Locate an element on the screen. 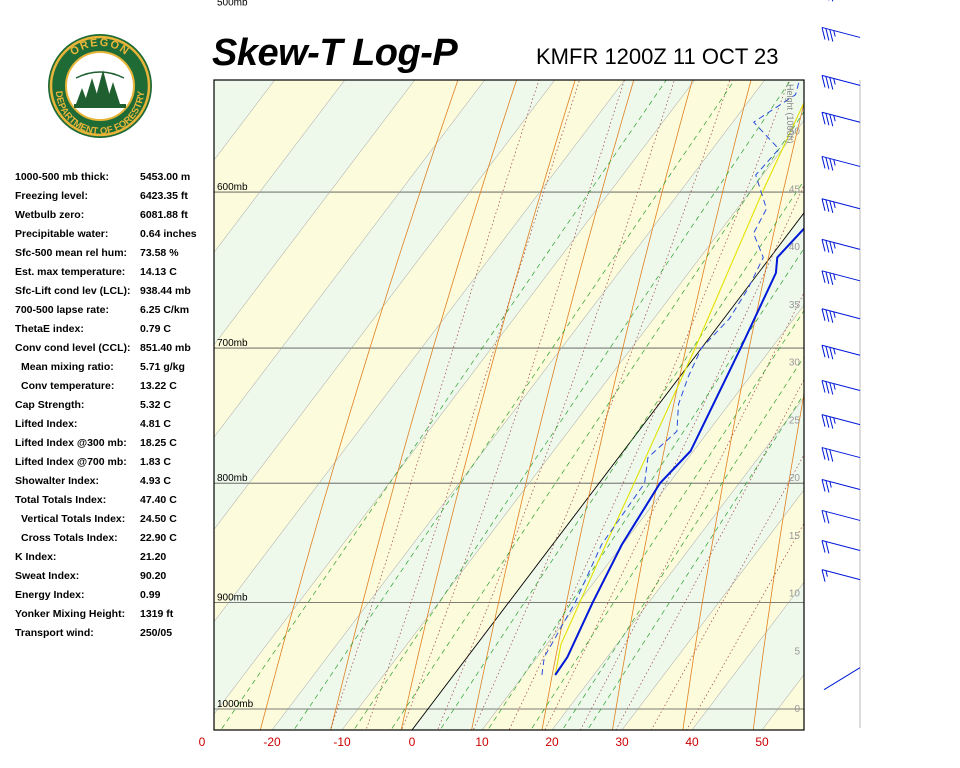 The image size is (960, 768). pressure-label: 700mb is located at coordinates (232, 343).